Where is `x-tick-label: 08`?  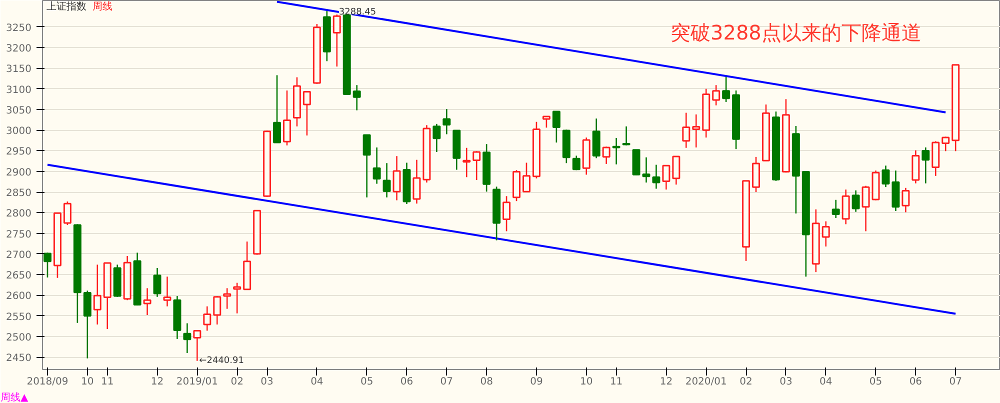 x-tick-label: 08 is located at coordinates (486, 382).